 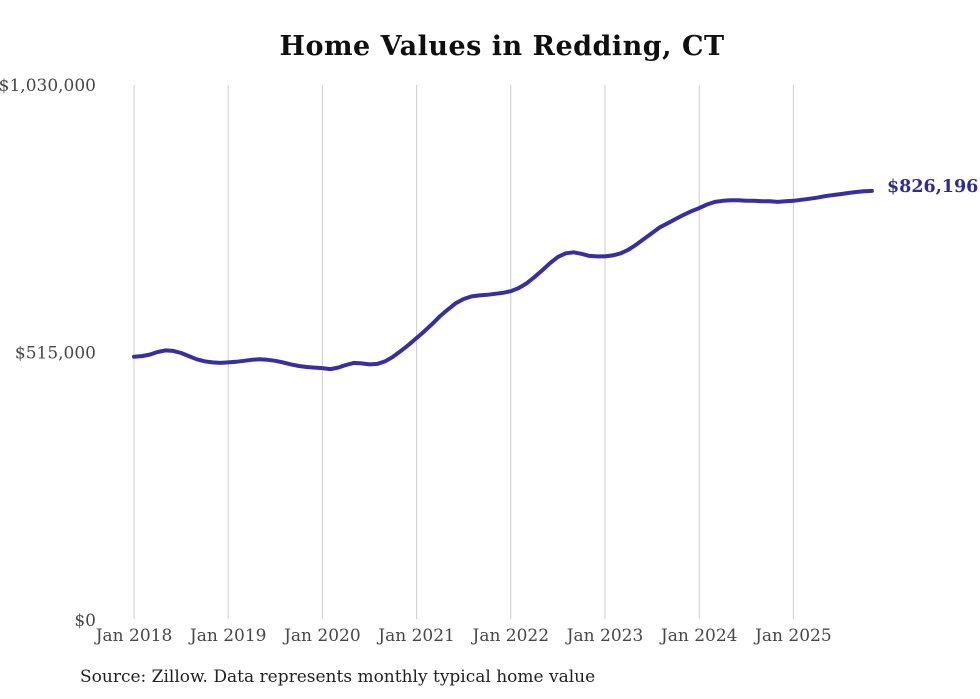 I want to click on x-axis-label: Jan 2018, so click(x=133, y=636).